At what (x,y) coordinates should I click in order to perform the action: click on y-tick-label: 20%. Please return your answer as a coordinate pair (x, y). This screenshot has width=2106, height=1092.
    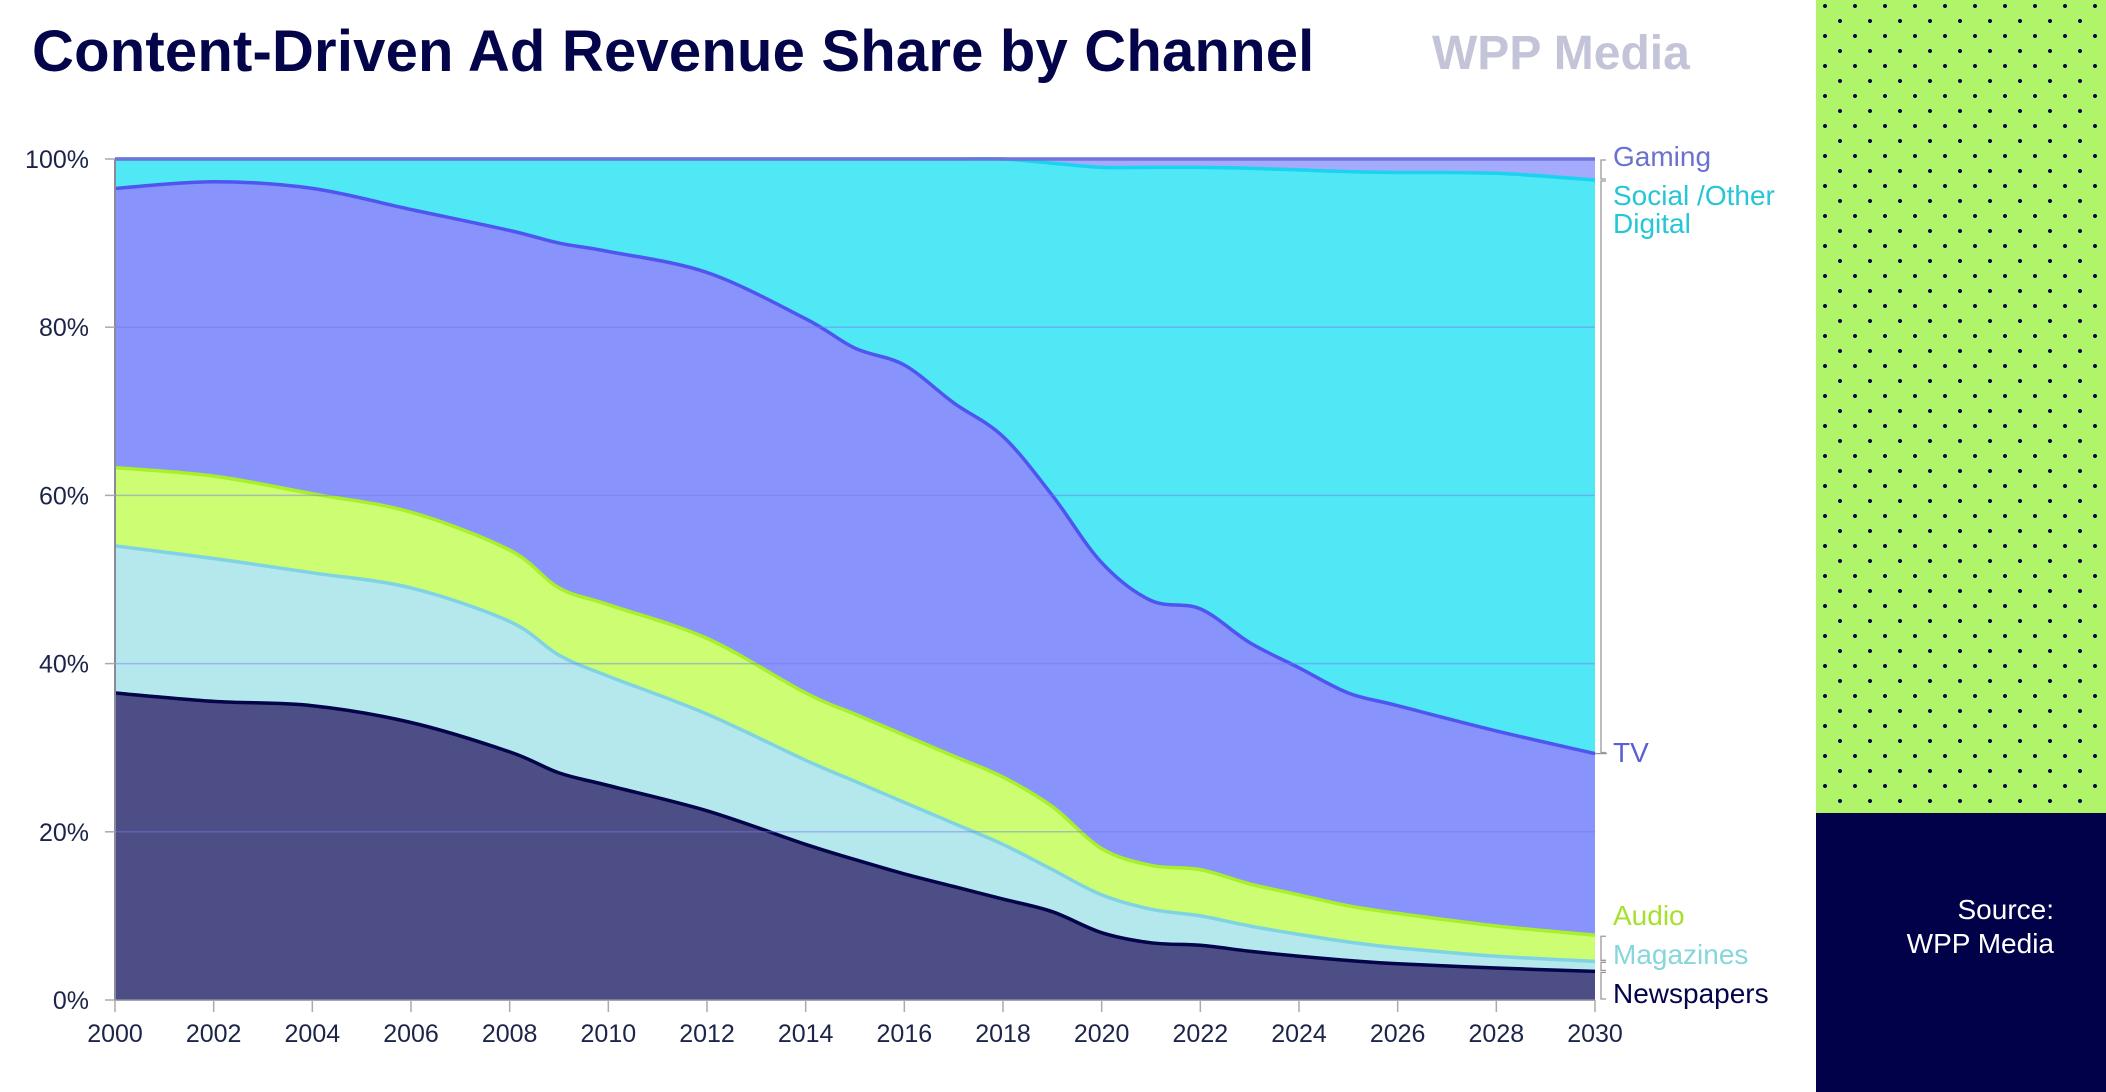
    Looking at the image, I should click on (64, 833).